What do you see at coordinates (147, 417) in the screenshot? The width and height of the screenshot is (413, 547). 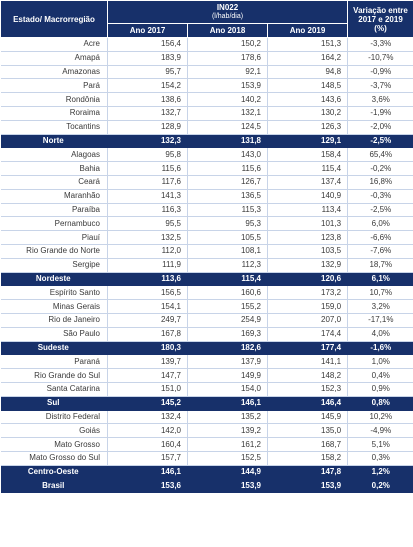 I see `value-2017-cell: 132,4` at bounding box center [147, 417].